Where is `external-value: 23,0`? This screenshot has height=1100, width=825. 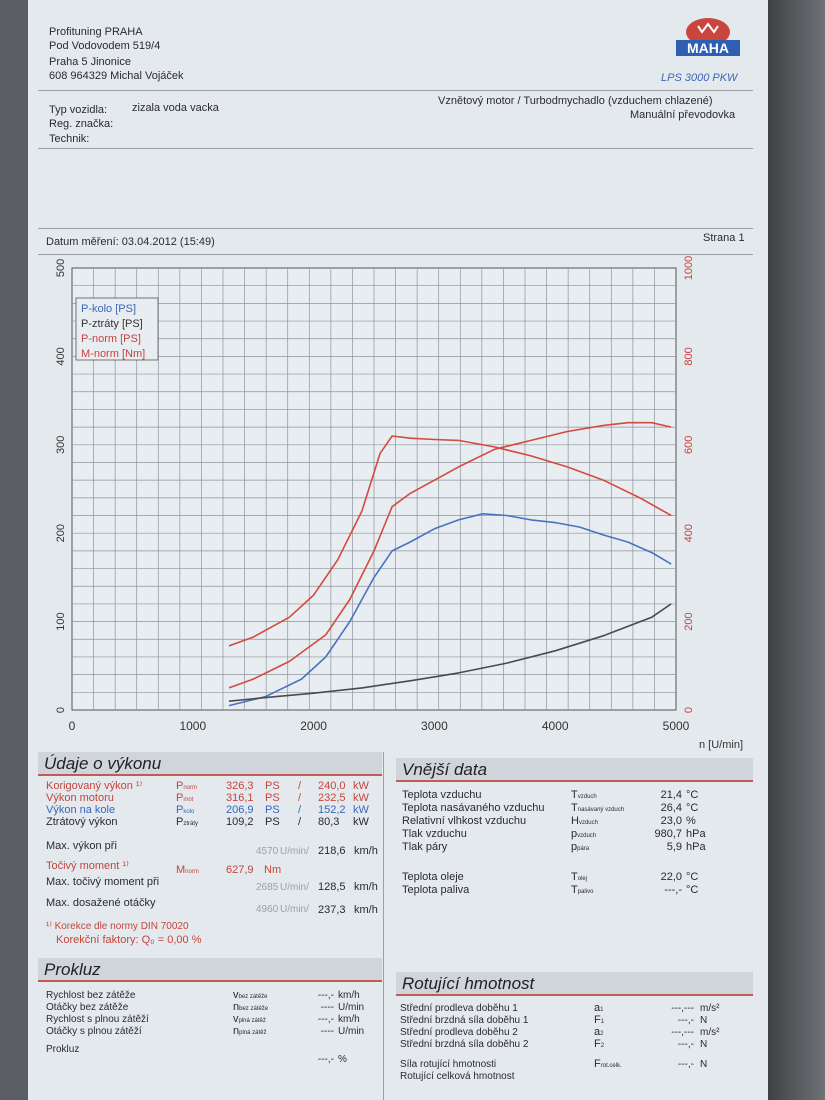
external-value: 23,0 is located at coordinates (671, 821).